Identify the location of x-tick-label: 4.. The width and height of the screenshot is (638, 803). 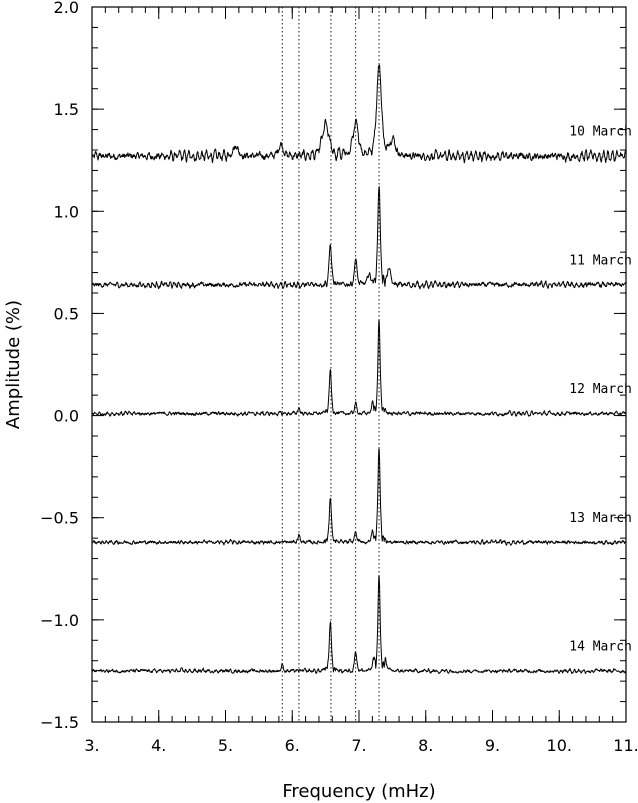
(158, 745).